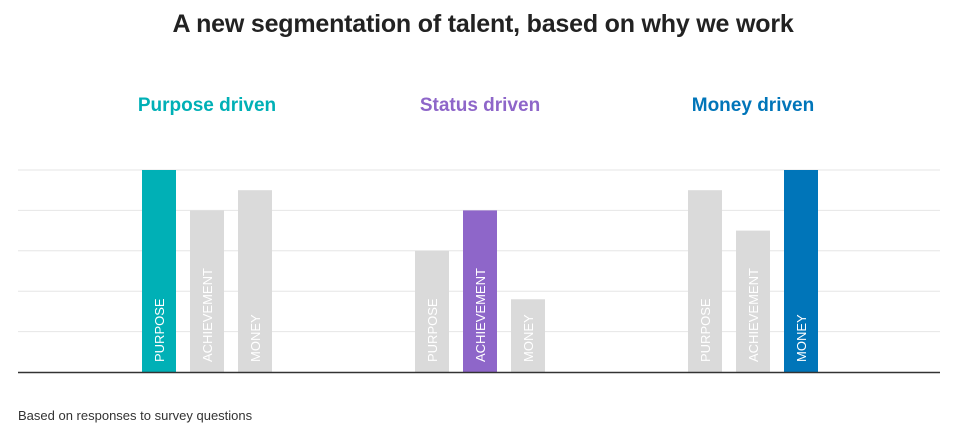  I want to click on bar-label-2-purpose: PURPOSE, so click(432, 330).